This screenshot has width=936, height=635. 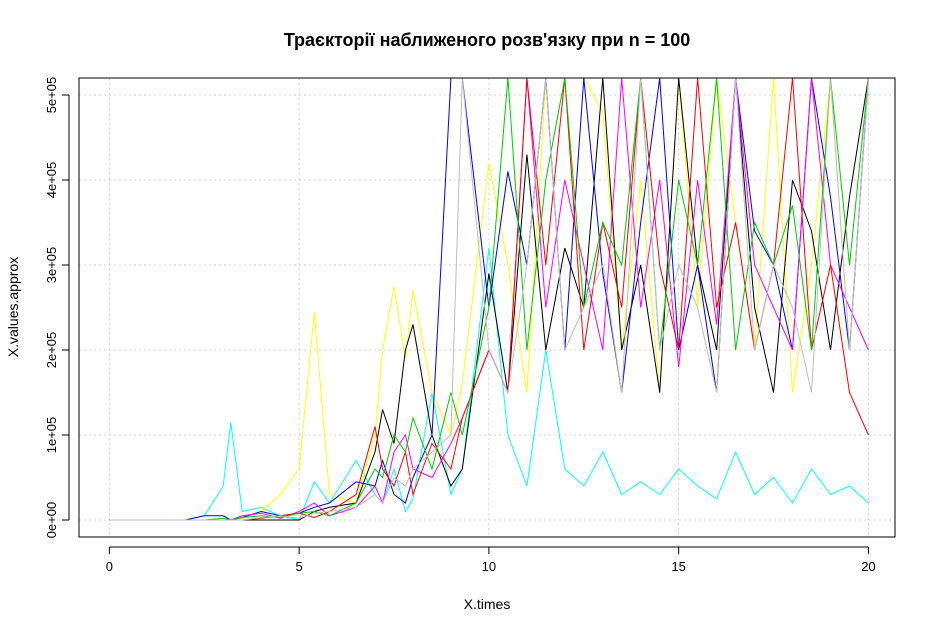 I want to click on x-tick-label: 20, so click(x=868, y=566).